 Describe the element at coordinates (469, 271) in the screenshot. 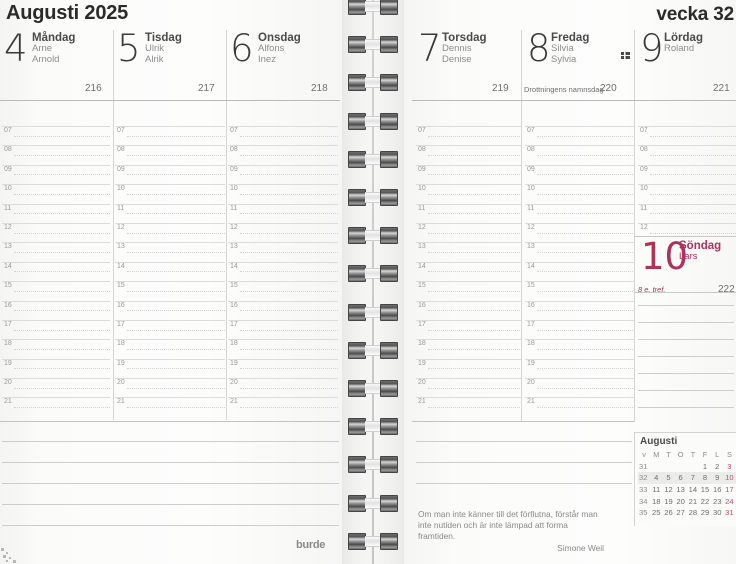

I see `hour-column-thursday: 07 08 09 10 11 12 13 14 15 16 17 18 19 20 21` at that location.